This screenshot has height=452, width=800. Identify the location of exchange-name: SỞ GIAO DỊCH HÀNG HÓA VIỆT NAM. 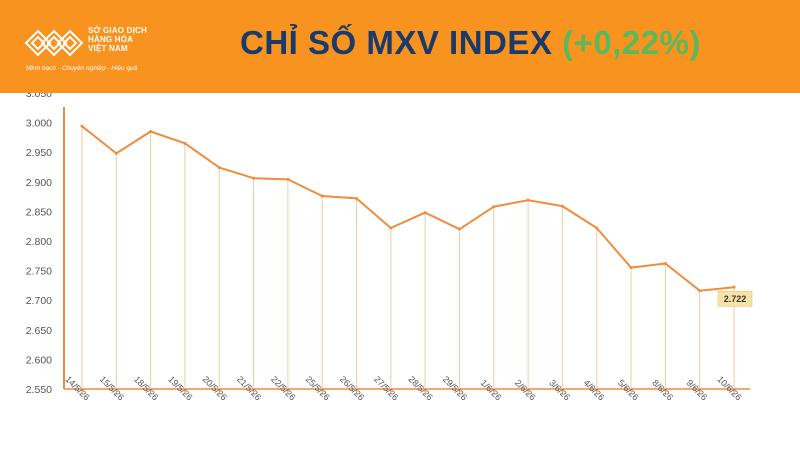
(118, 39).